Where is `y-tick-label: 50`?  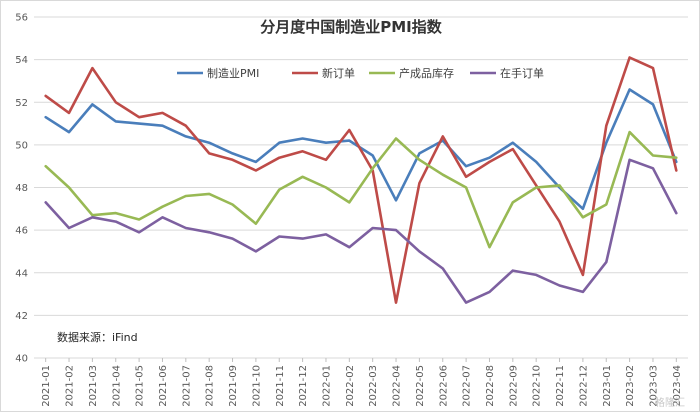
y-tick-label: 50 is located at coordinates (21, 145).